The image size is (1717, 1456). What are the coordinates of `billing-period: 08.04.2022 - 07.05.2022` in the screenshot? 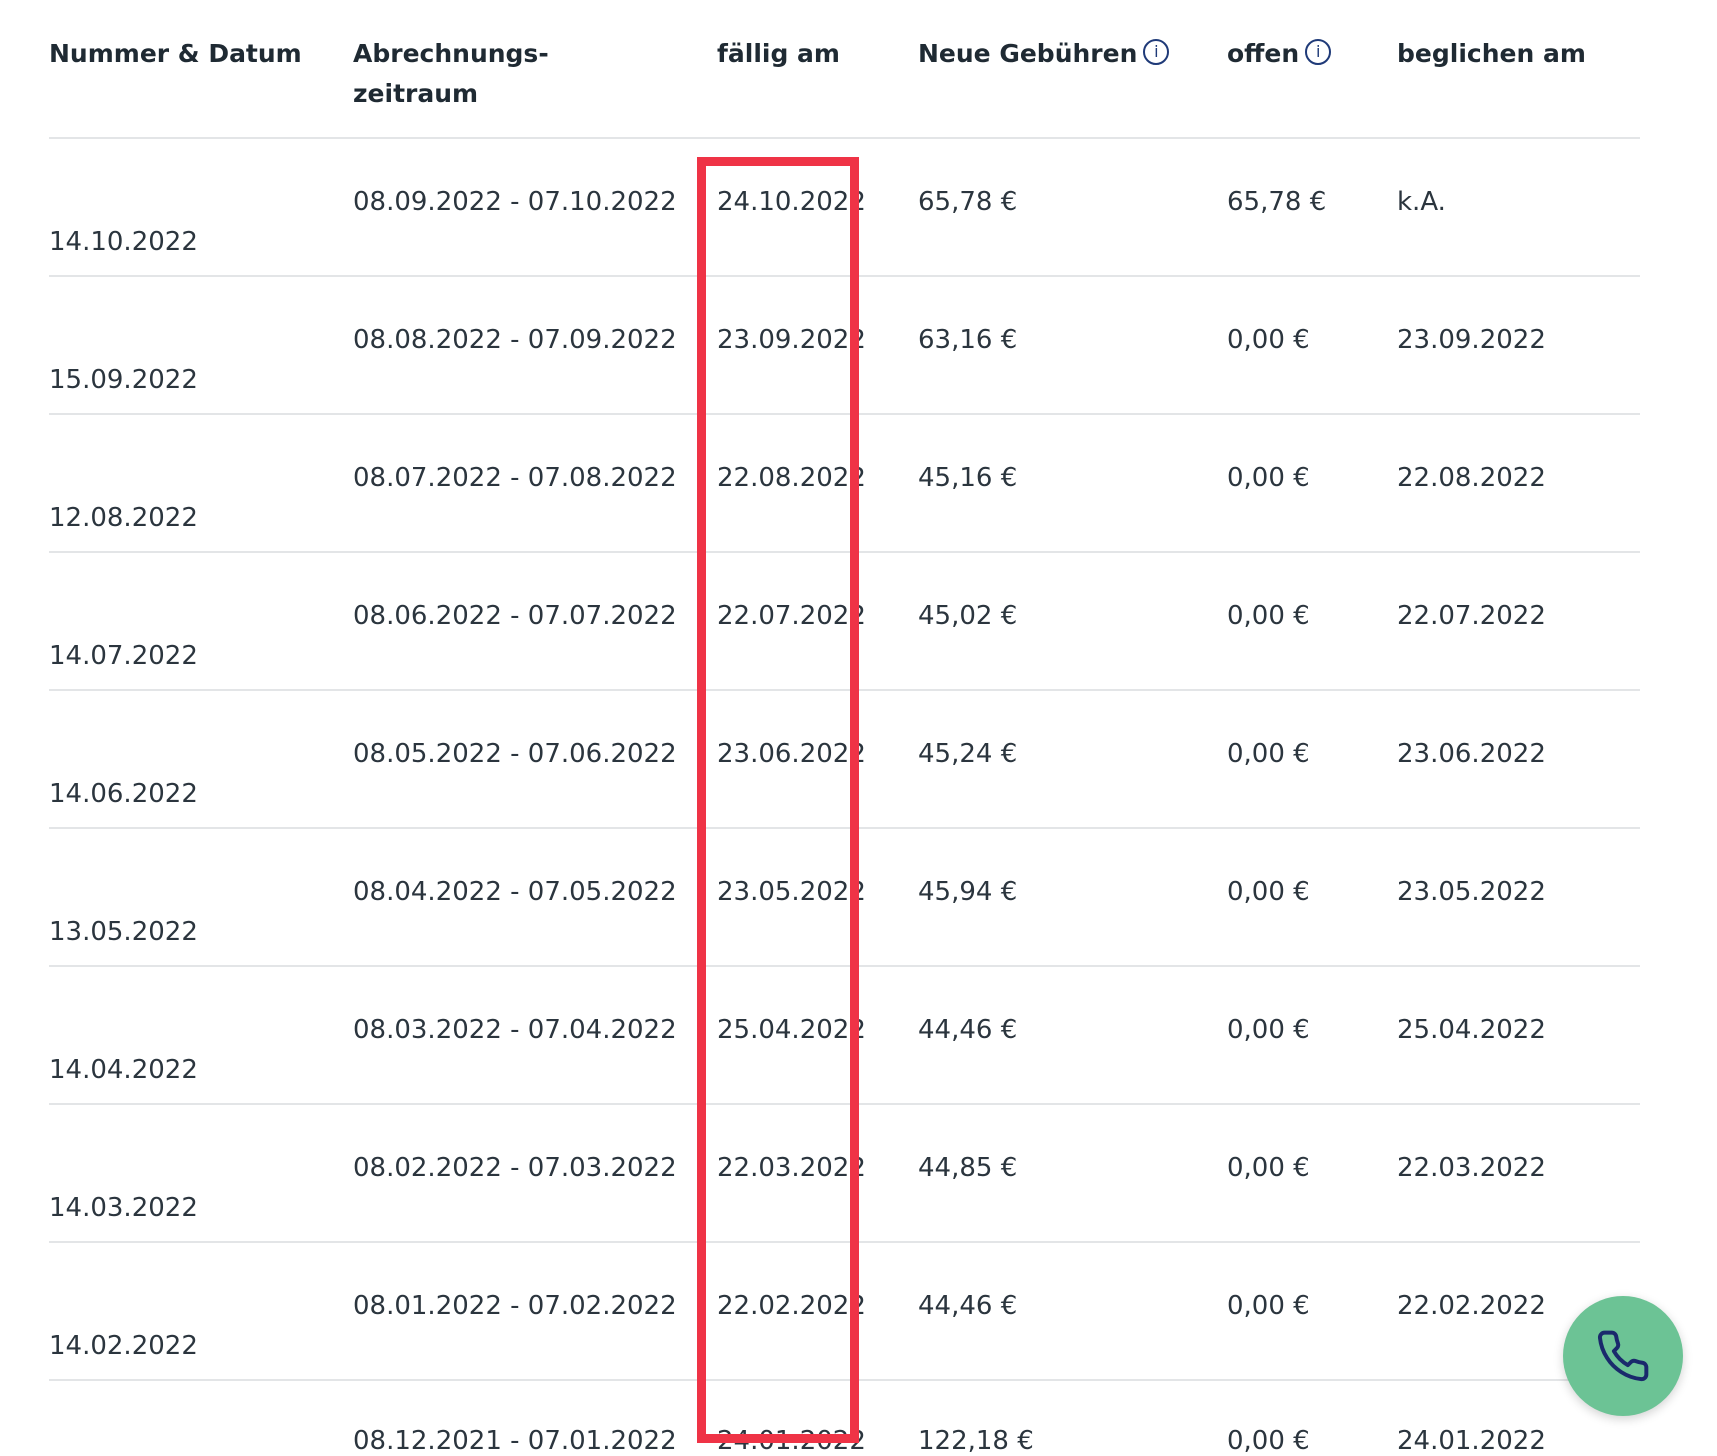 It's located at (515, 892).